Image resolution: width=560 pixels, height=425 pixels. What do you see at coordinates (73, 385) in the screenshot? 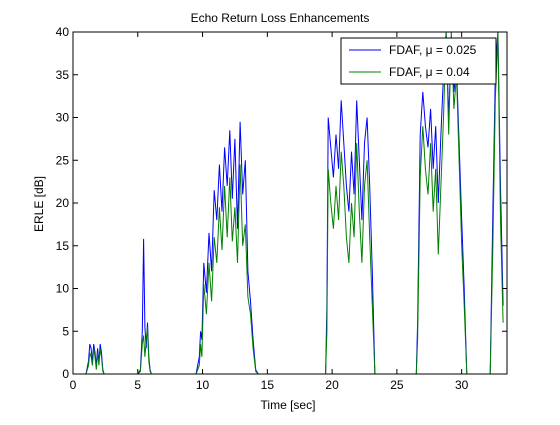
I see `x-tick-label: 0` at bounding box center [73, 385].